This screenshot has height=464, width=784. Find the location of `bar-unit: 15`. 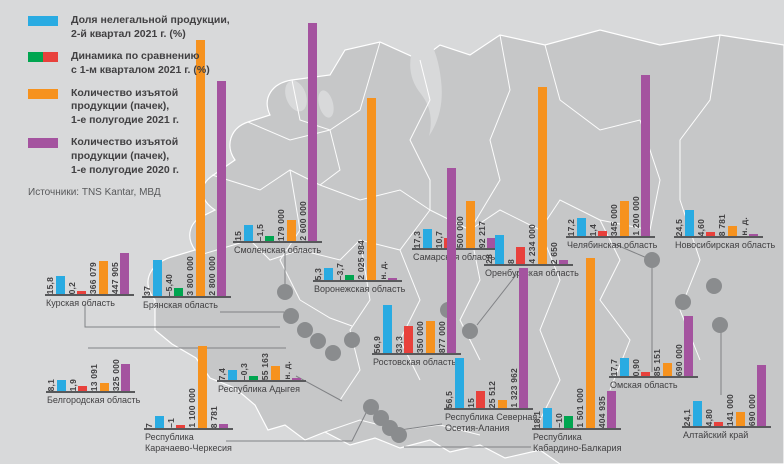

bar-unit: 15 is located at coordinates (475, 399).